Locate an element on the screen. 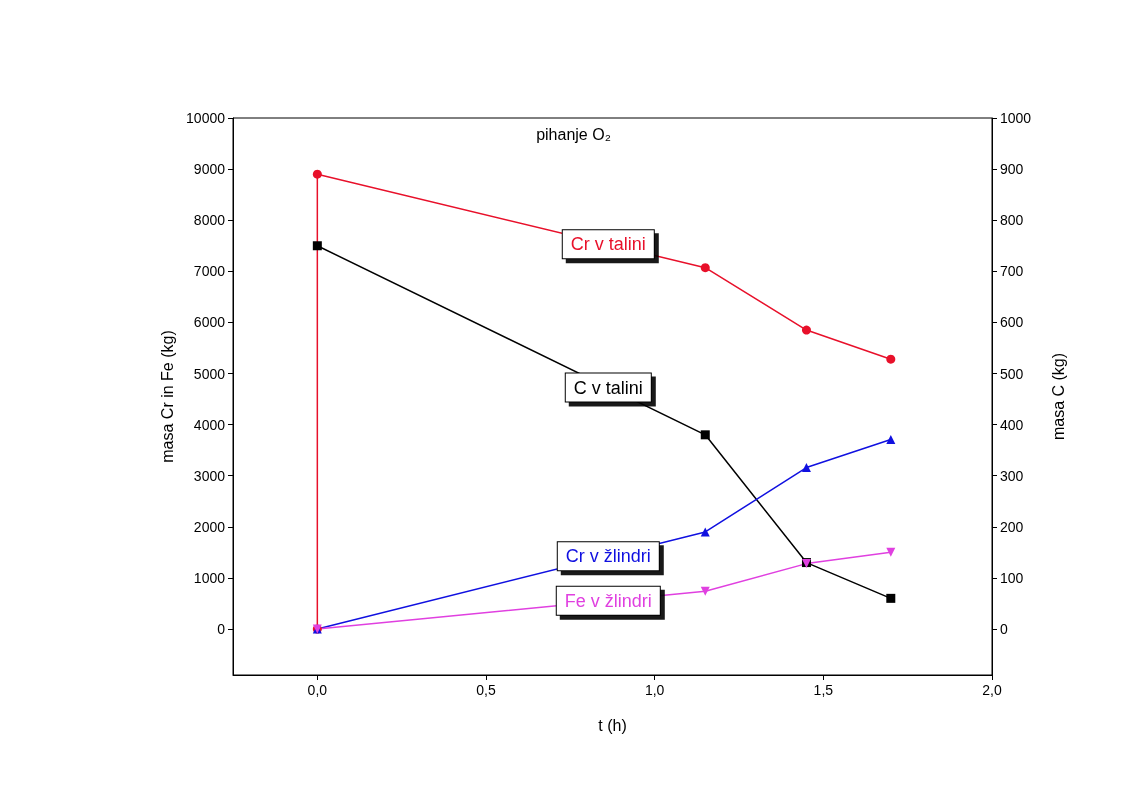  y2-tick-label: 400 is located at coordinates (1012, 424).